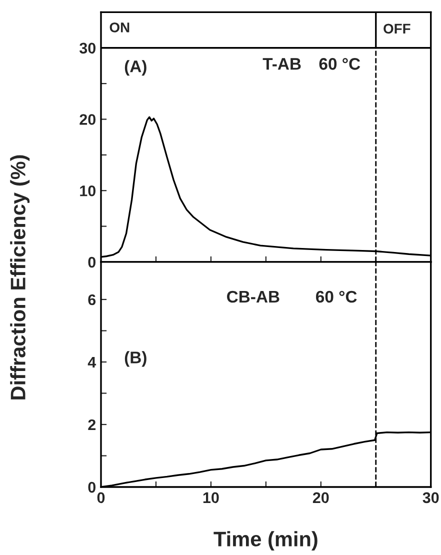 This screenshot has height=555, width=441. I want to click on annotation: (A), so click(135, 68).